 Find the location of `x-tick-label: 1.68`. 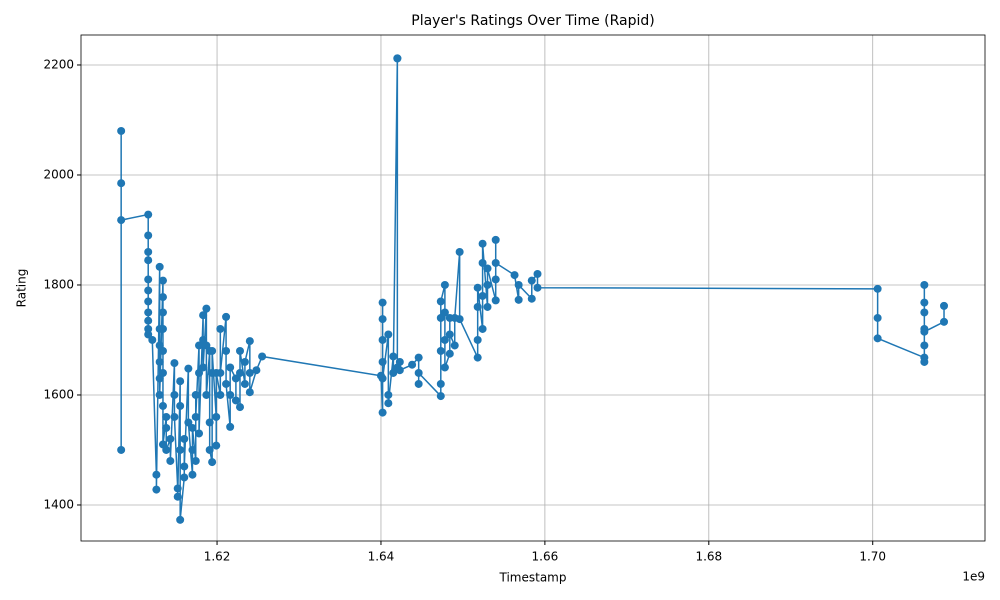

x-tick-label: 1.68 is located at coordinates (708, 557).